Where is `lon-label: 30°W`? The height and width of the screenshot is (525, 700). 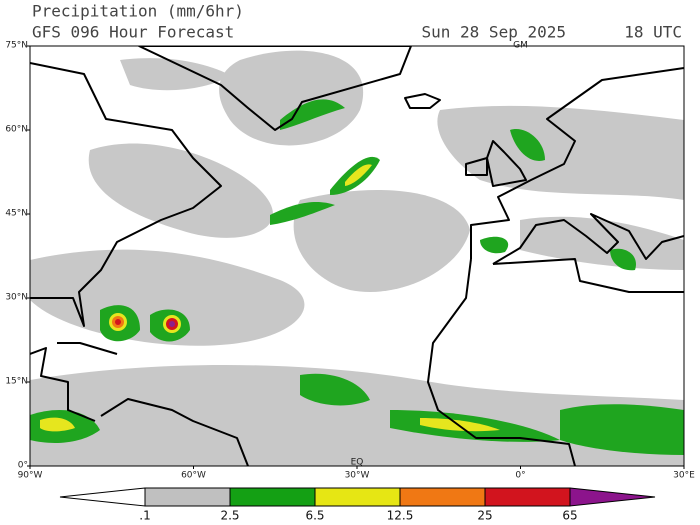 lon-label: 30°W is located at coordinates (357, 476).